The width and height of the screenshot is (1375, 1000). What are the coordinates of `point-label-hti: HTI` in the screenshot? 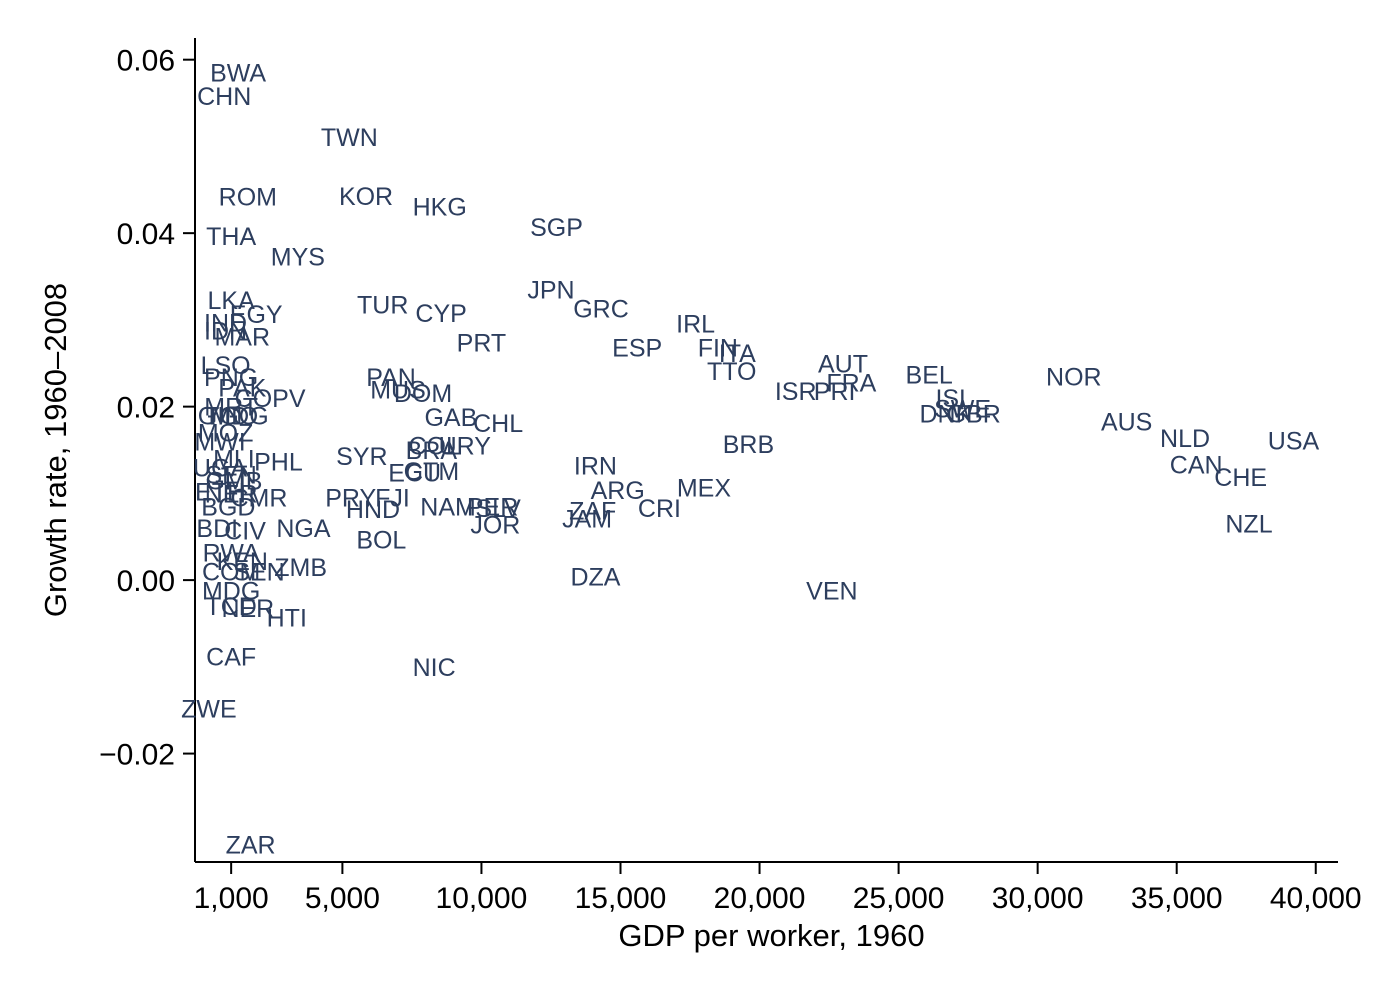 It's located at (287, 618).